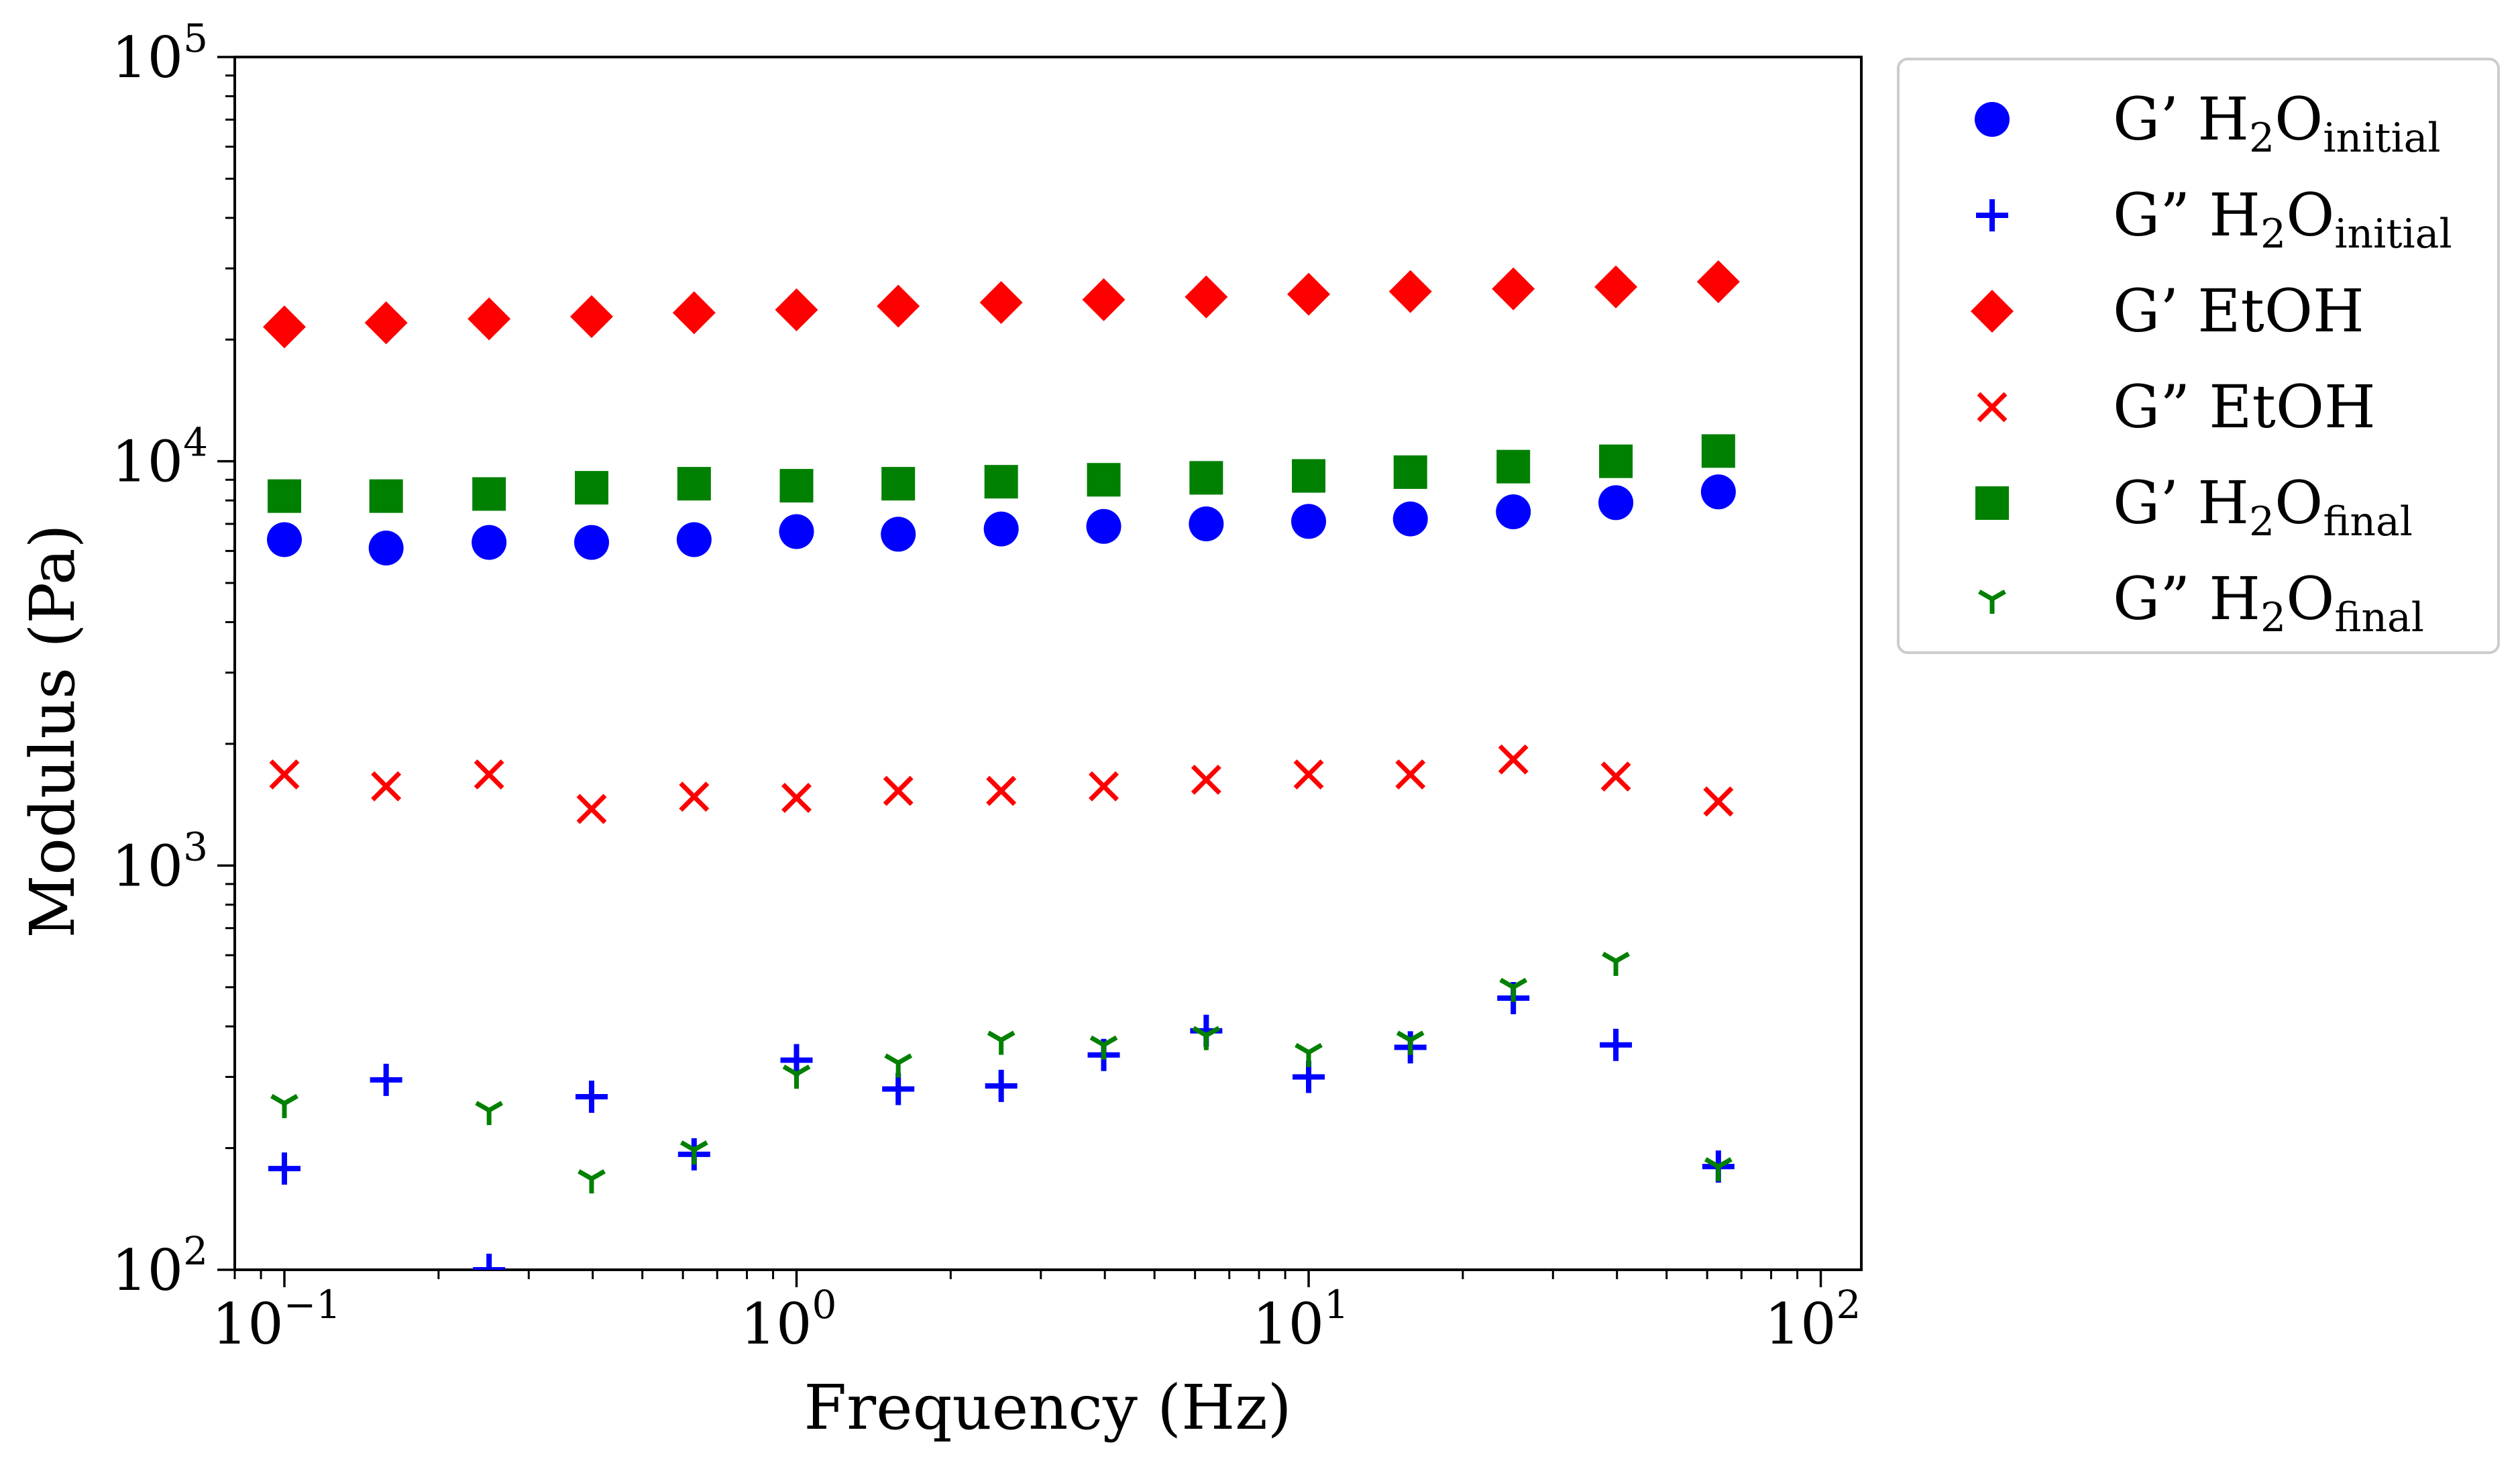 The width and height of the screenshot is (2520, 1469). Describe the element at coordinates (53, 731) in the screenshot. I see `y-axis-label: Modulus (Pa)` at that location.